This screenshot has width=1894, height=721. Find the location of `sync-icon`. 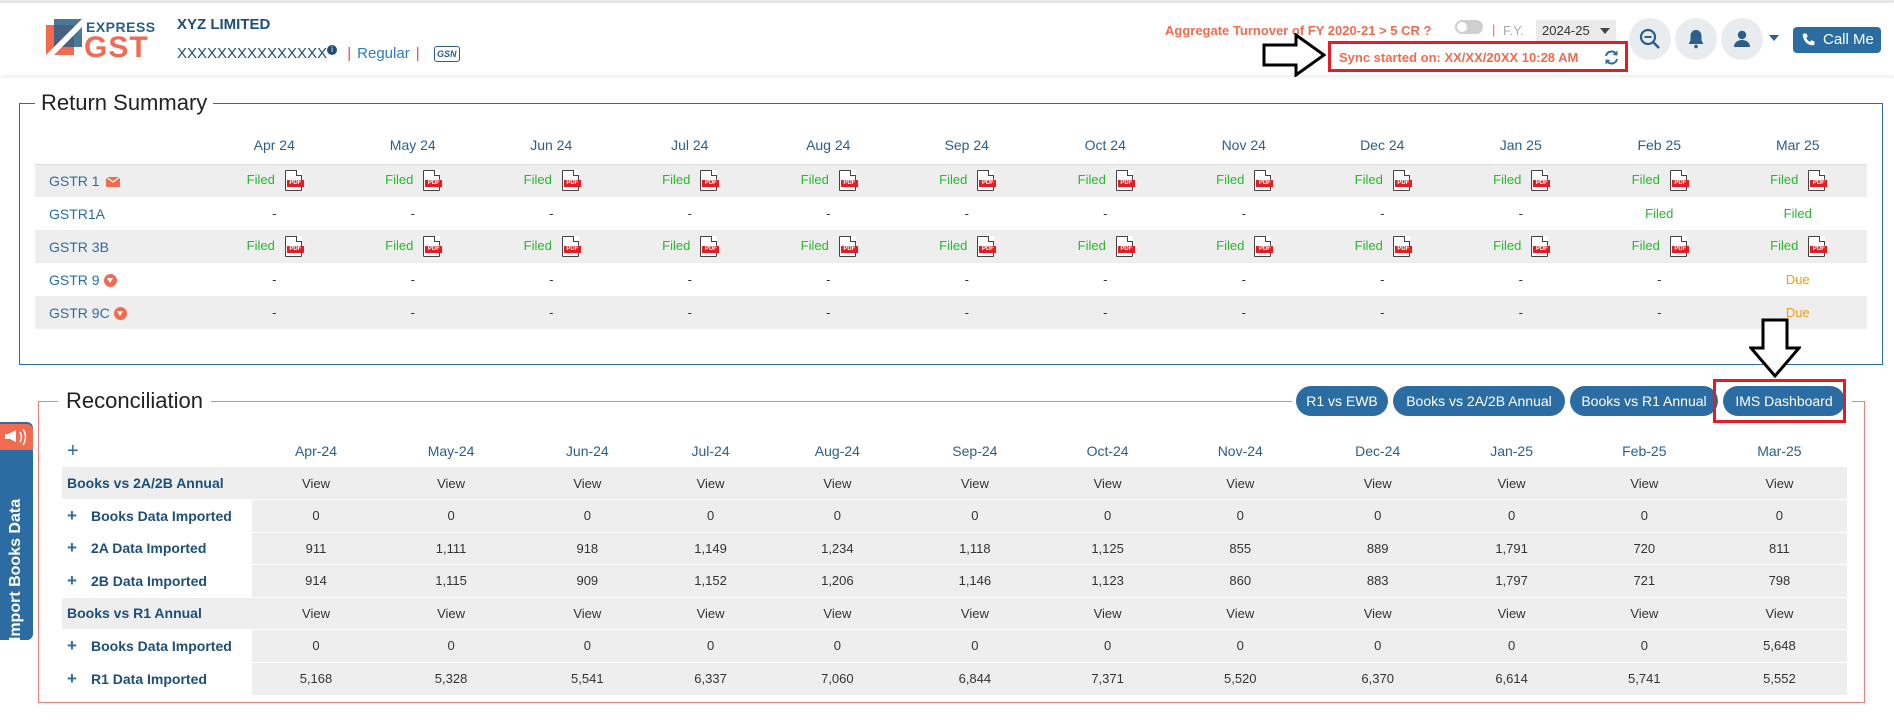

sync-icon is located at coordinates (1611, 57).